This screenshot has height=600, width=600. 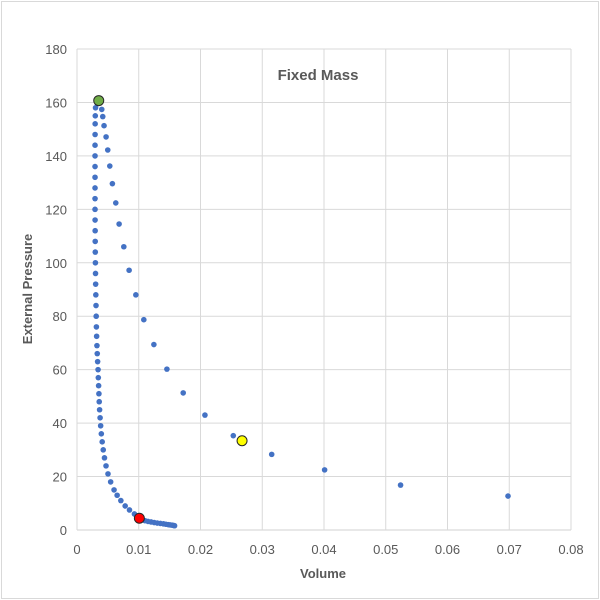 What do you see at coordinates (60, 316) in the screenshot?
I see `y-tick-label: 80` at bounding box center [60, 316].